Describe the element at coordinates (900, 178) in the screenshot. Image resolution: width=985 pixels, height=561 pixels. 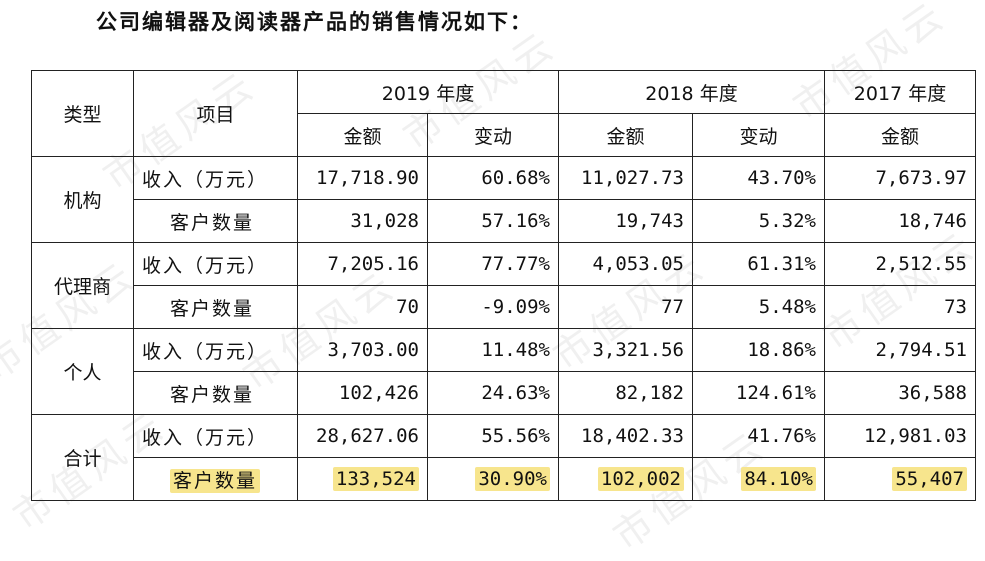
I see `cell-value: 7,673.97` at that location.